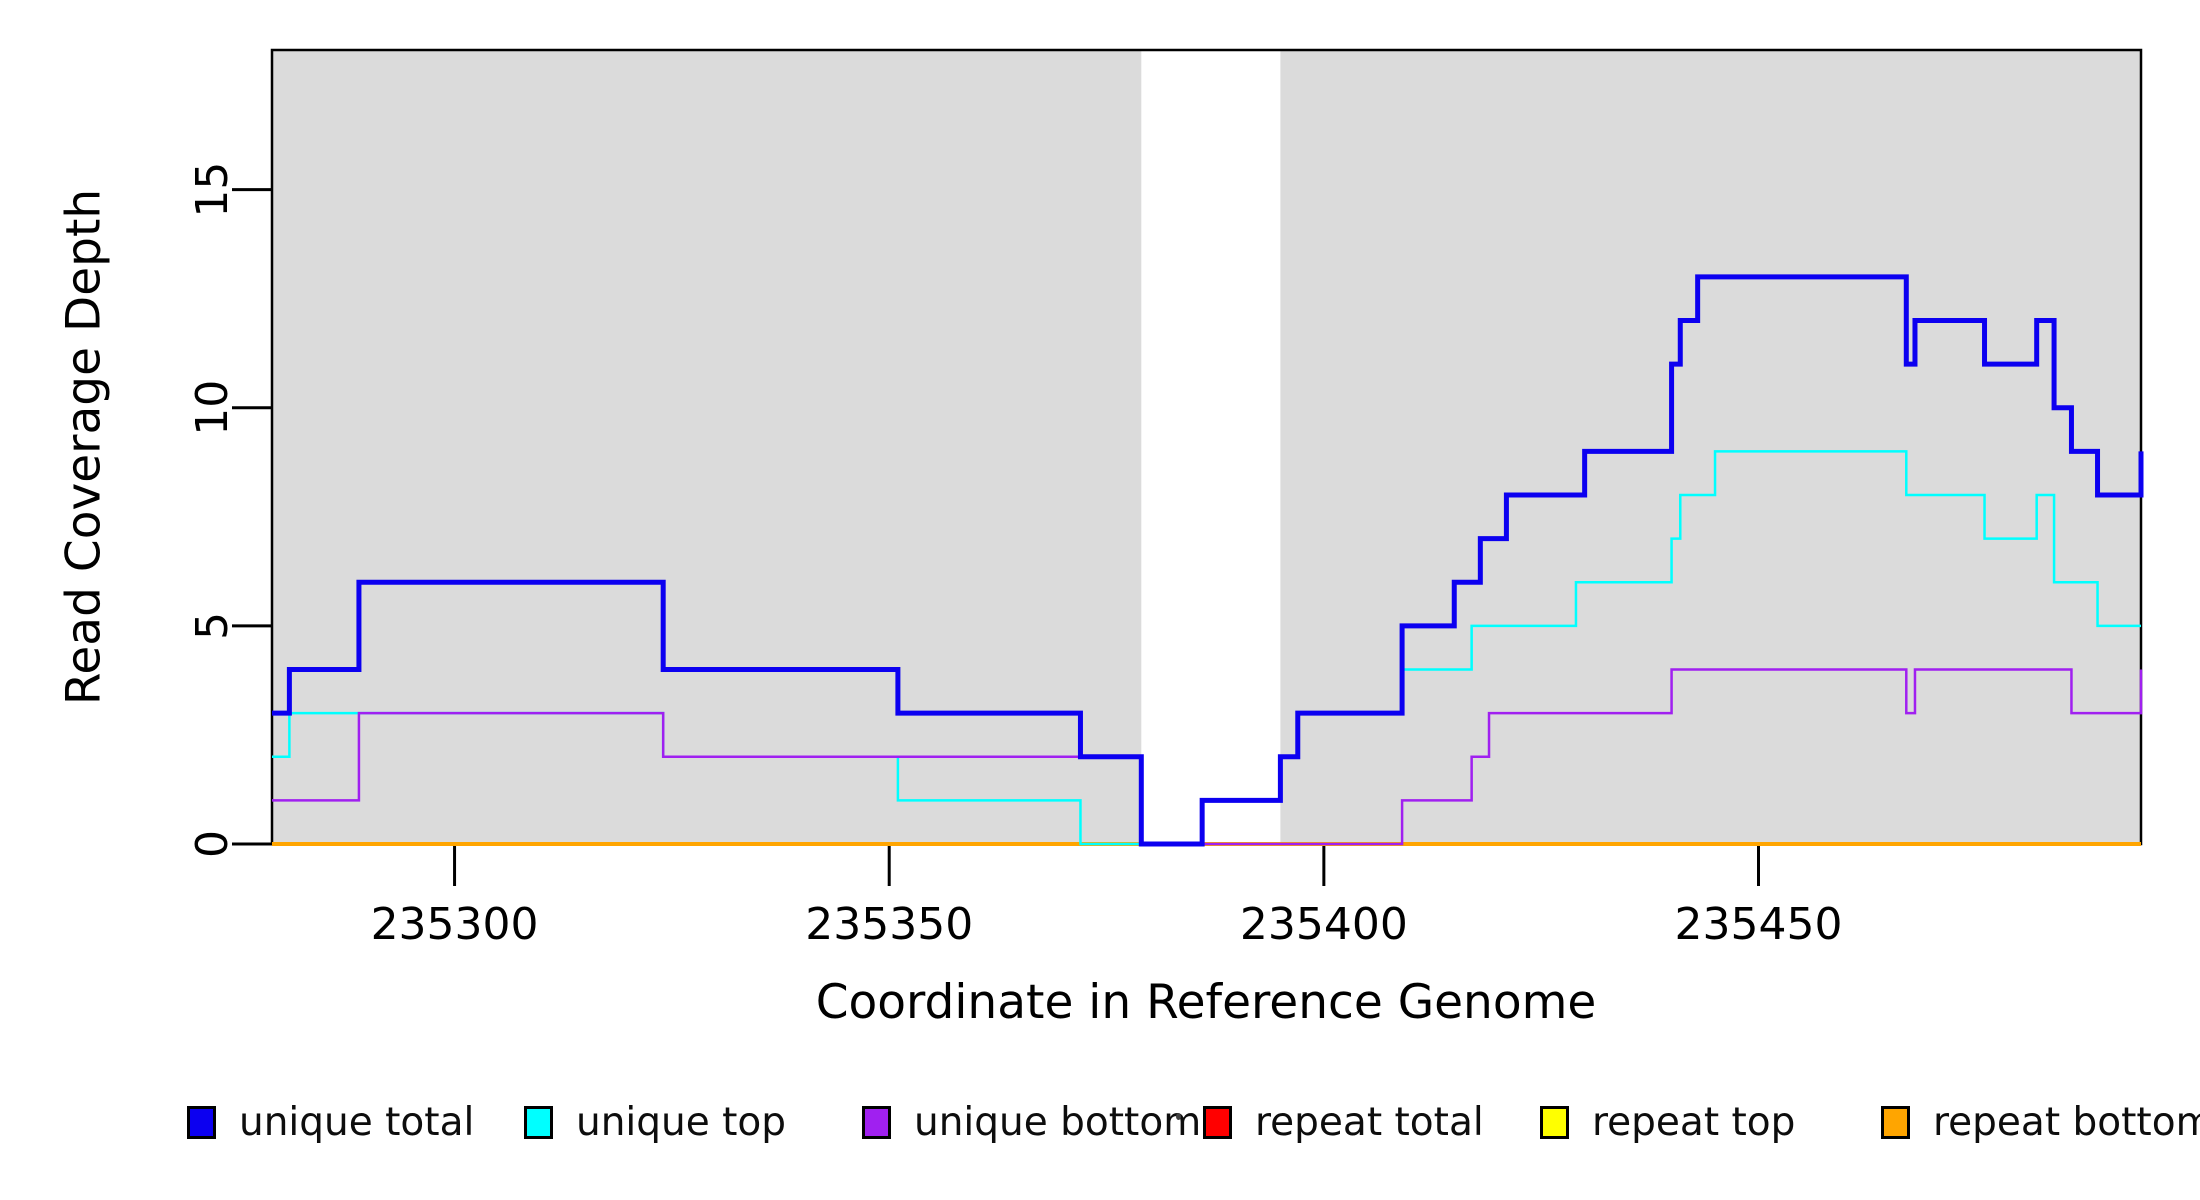  I want to click on legend-item-unique-bottom: unique bottom, so click(1031, 1122).